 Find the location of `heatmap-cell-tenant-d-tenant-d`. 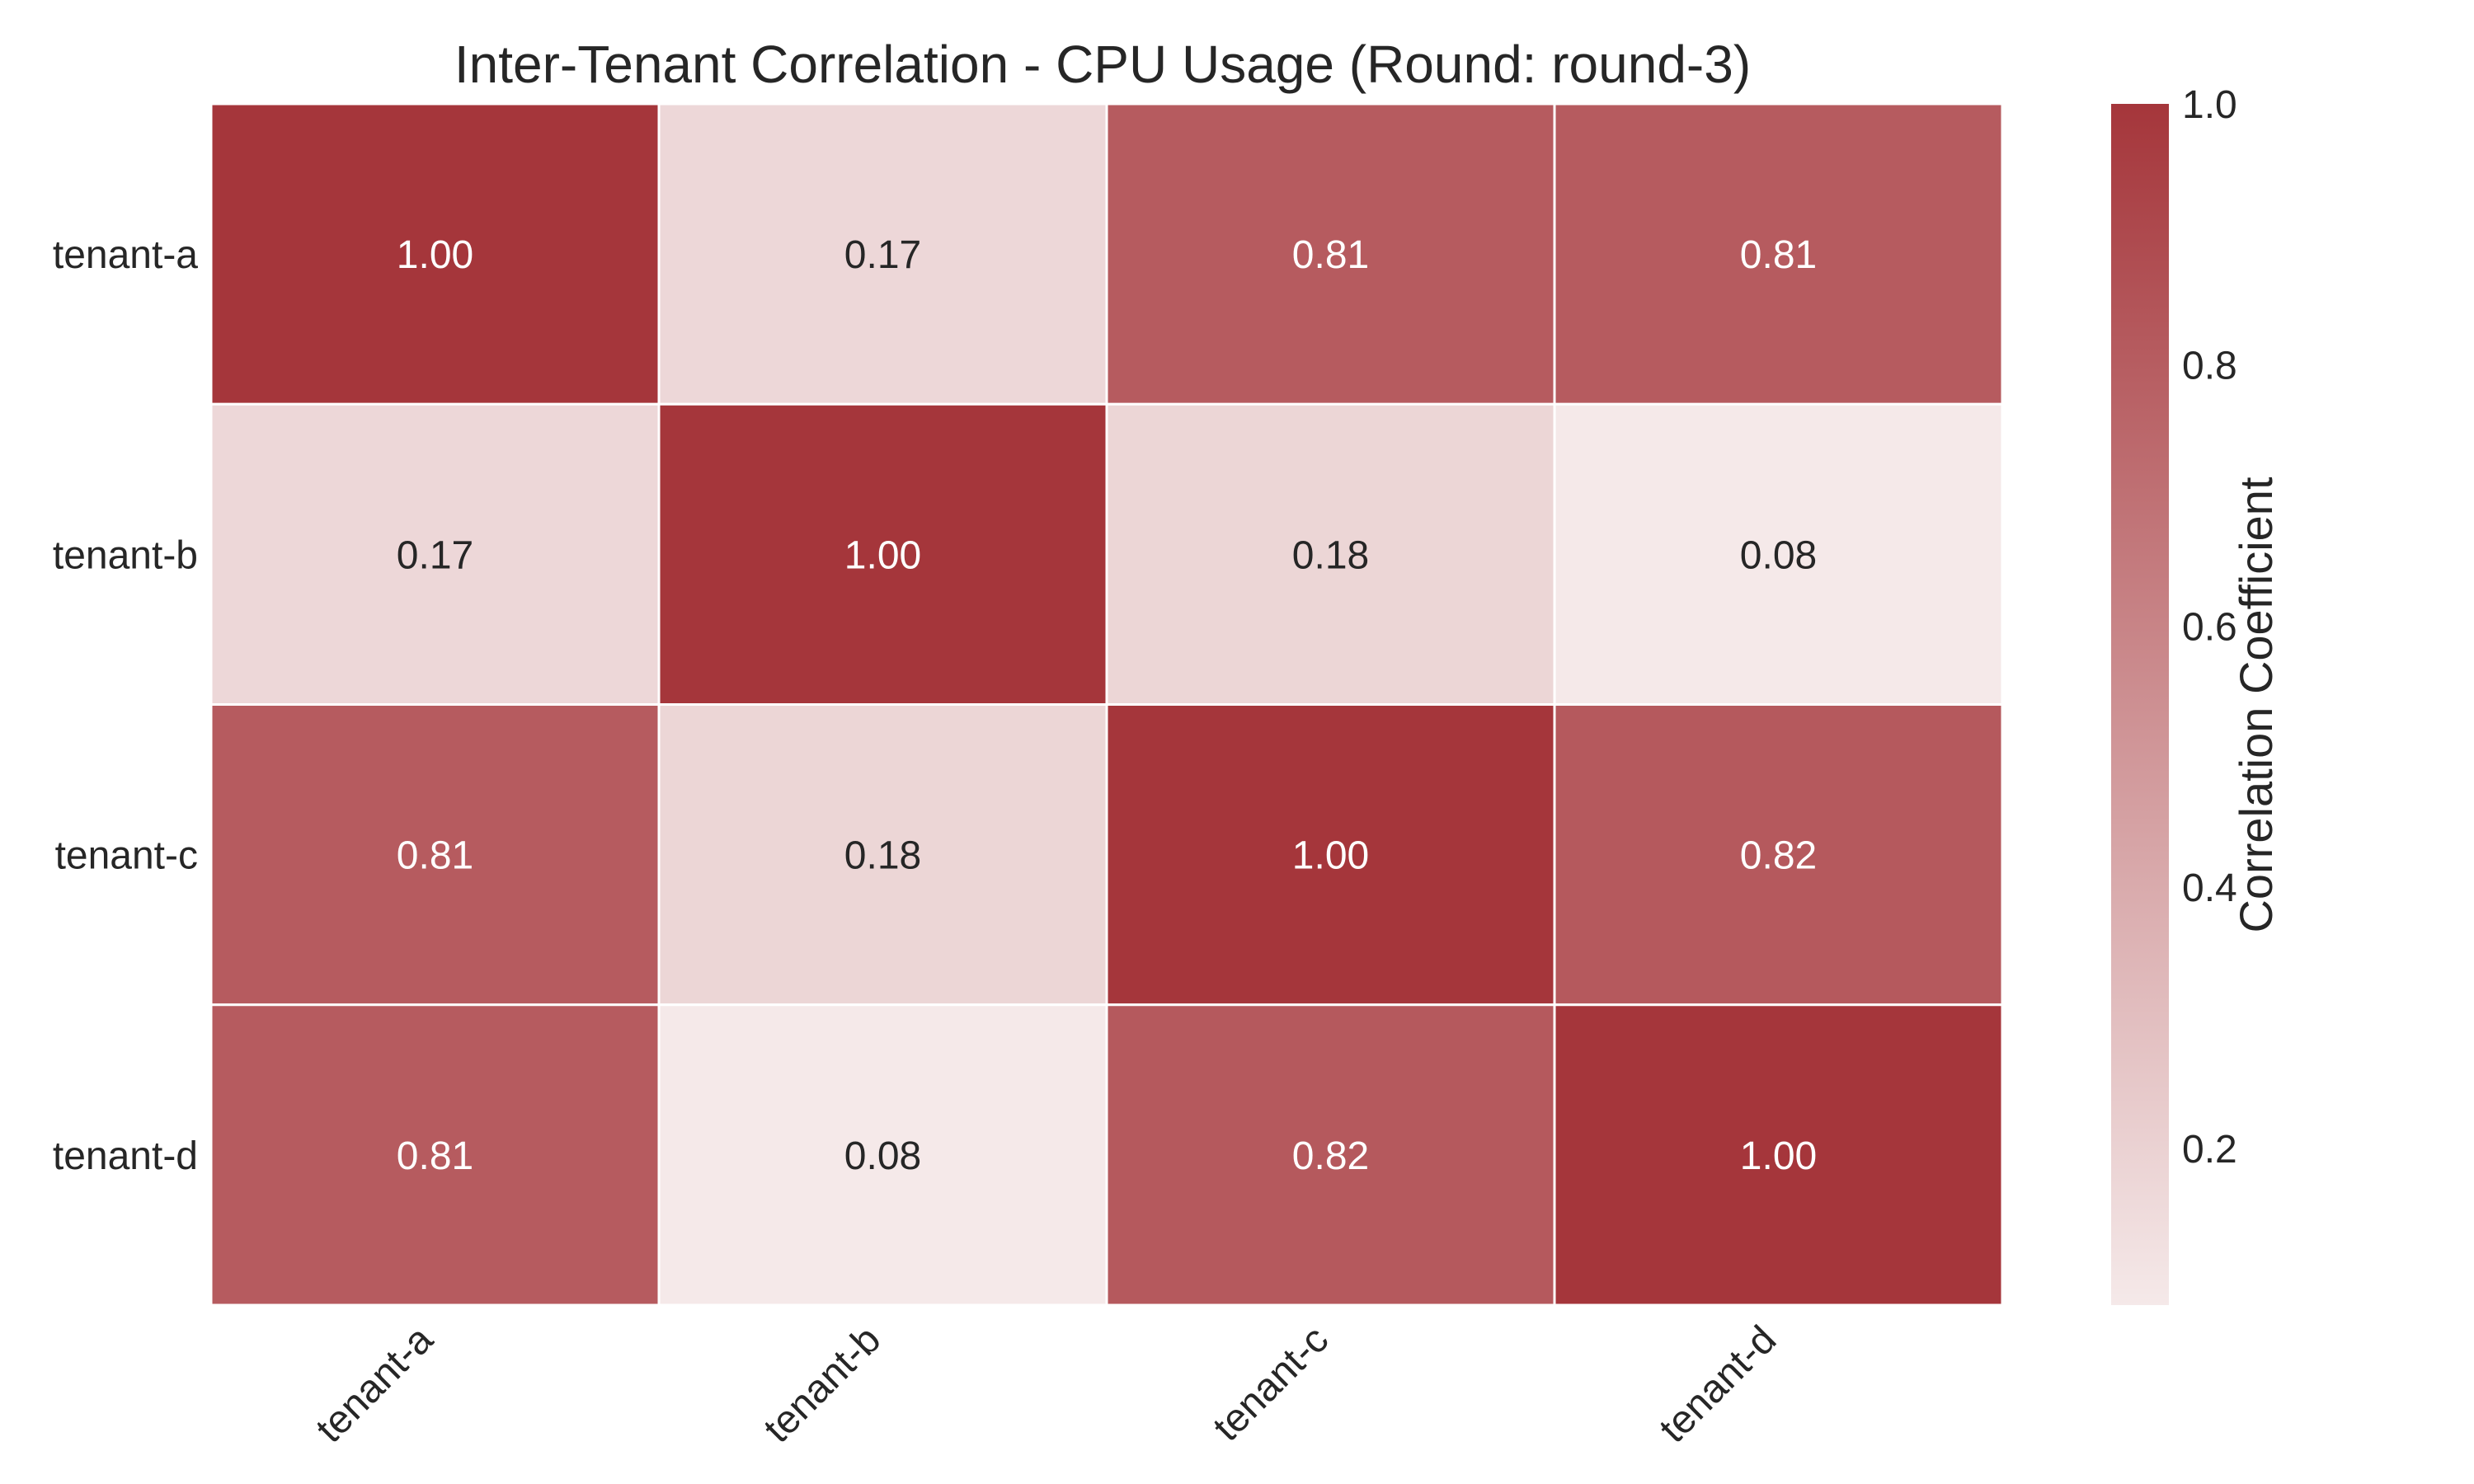

heatmap-cell-tenant-d-tenant-d is located at coordinates (1778, 1155).